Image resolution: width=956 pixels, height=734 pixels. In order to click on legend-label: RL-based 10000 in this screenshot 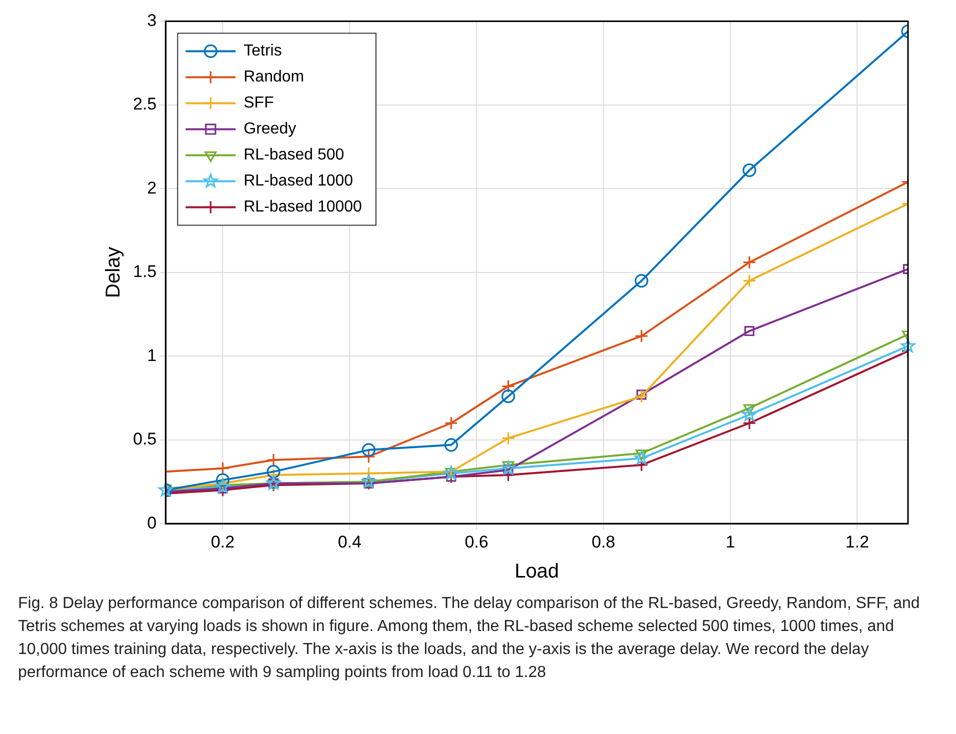, I will do `click(303, 207)`.